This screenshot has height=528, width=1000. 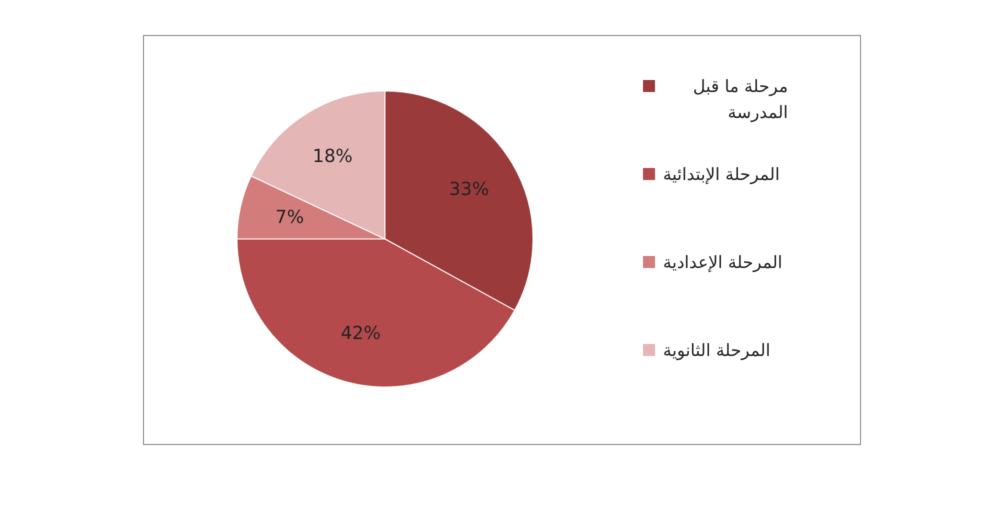 I want to click on legend-label: المرحلة الإبتدائية, so click(x=721, y=175).